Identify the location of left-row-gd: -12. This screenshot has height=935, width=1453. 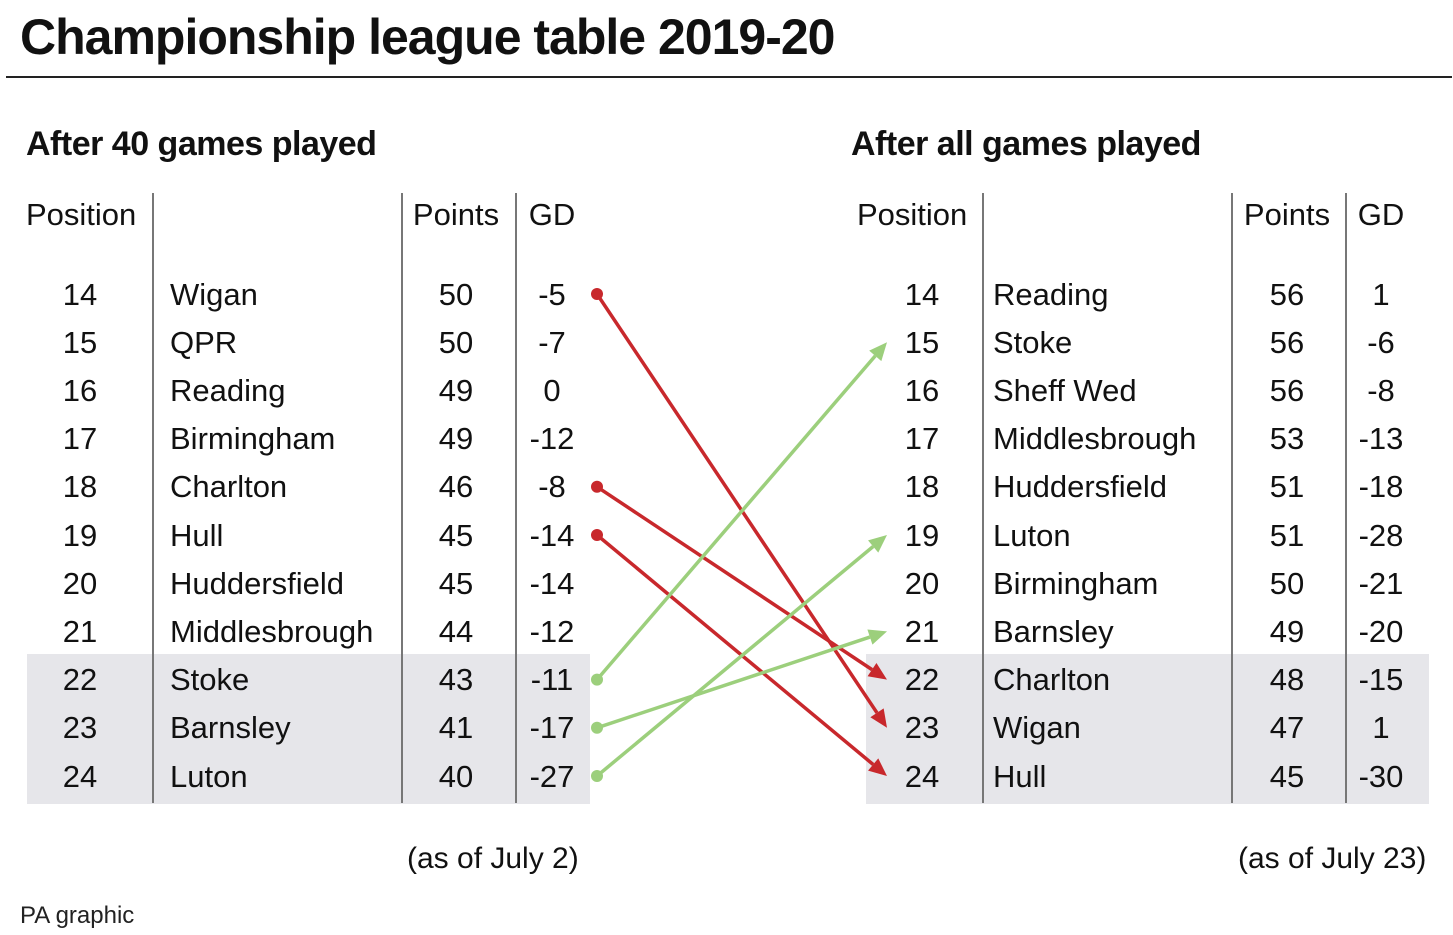
(552, 439).